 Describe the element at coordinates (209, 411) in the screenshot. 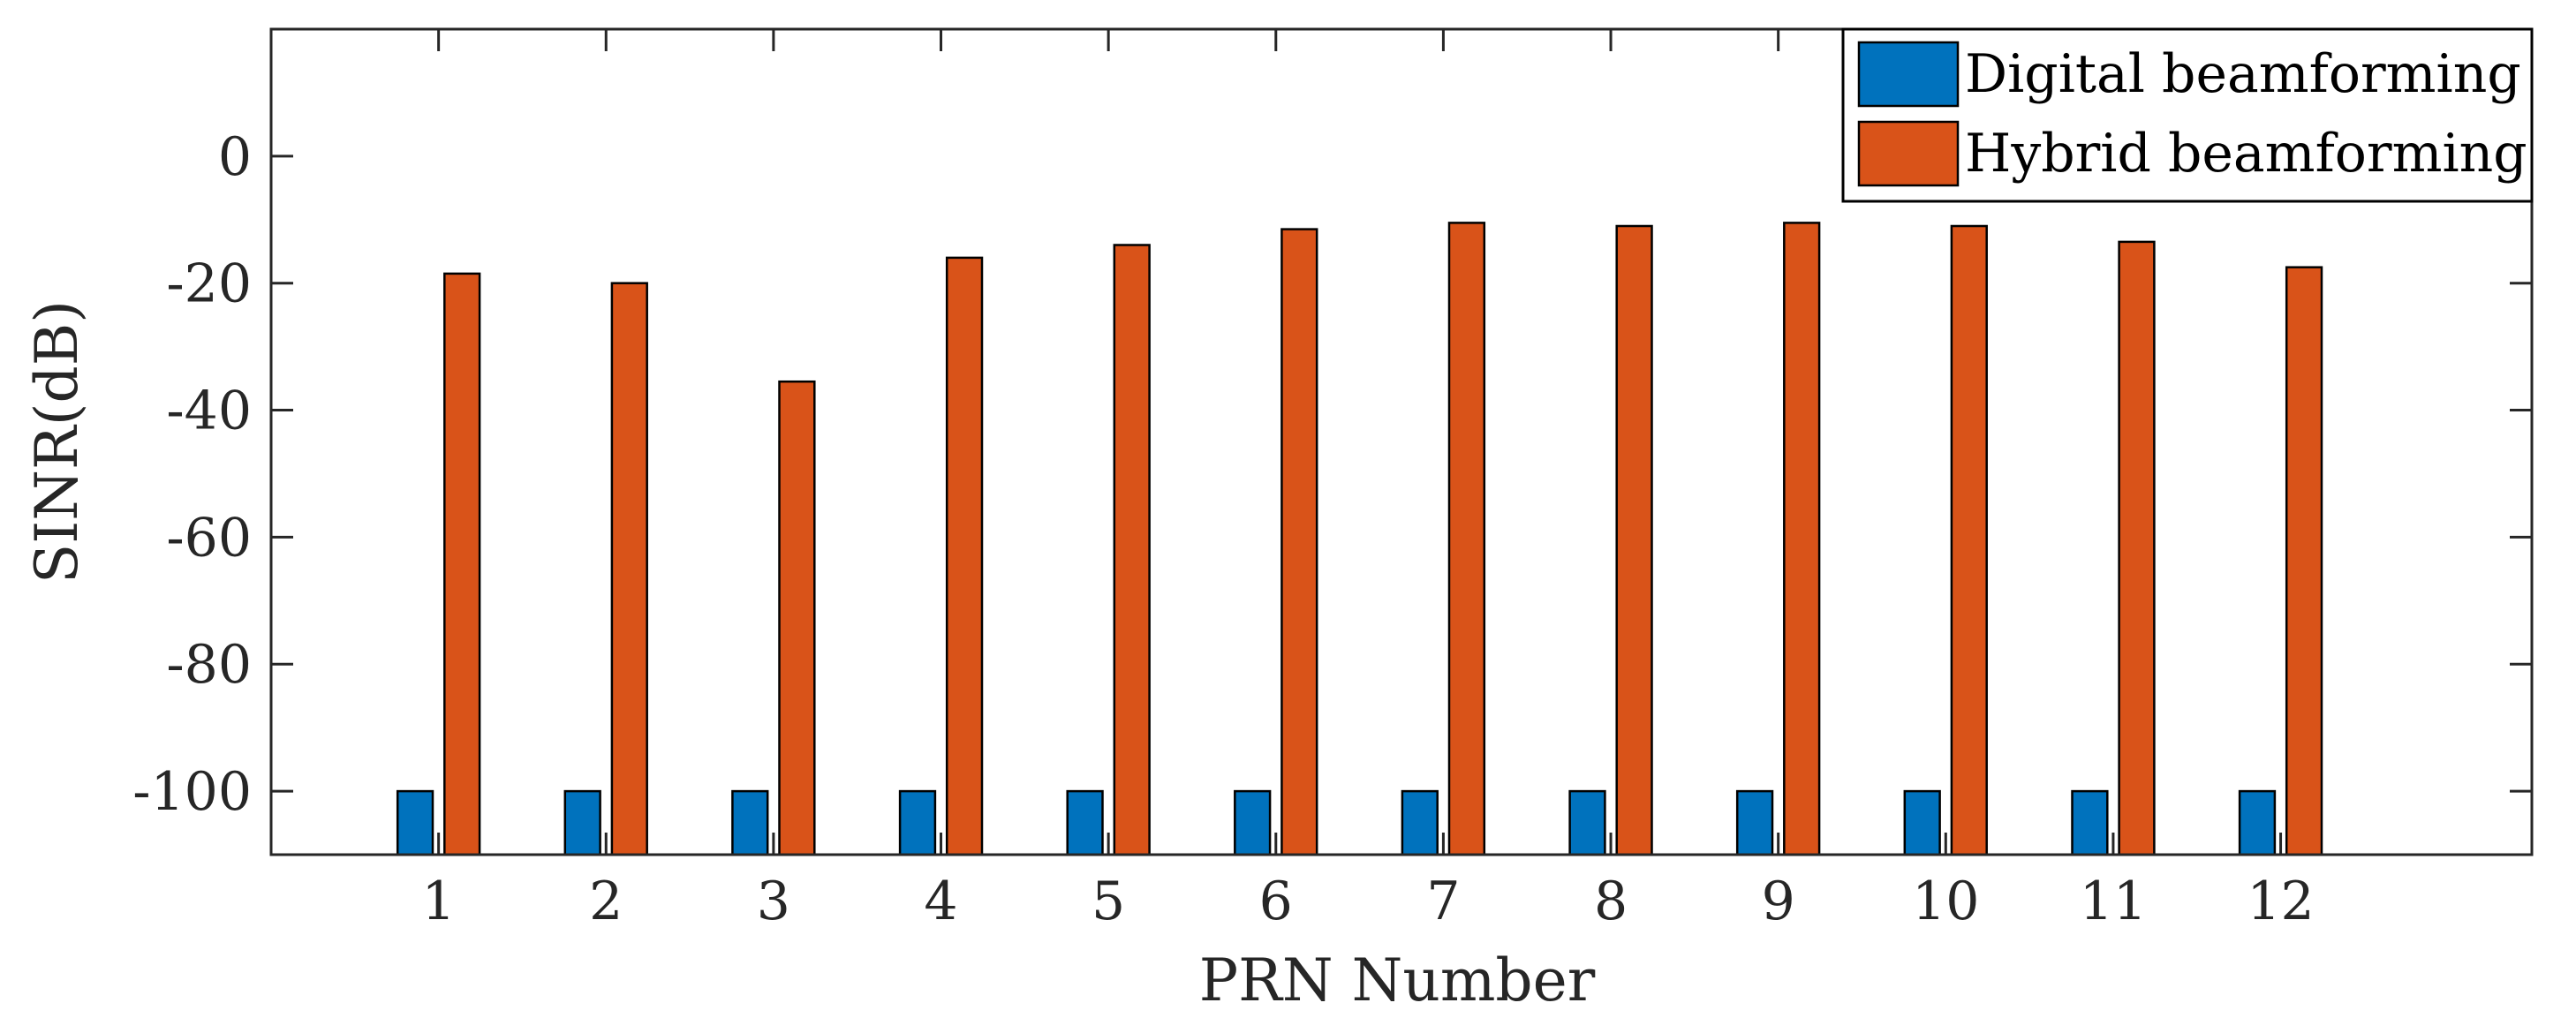

I see `y-tick-label: -40` at that location.